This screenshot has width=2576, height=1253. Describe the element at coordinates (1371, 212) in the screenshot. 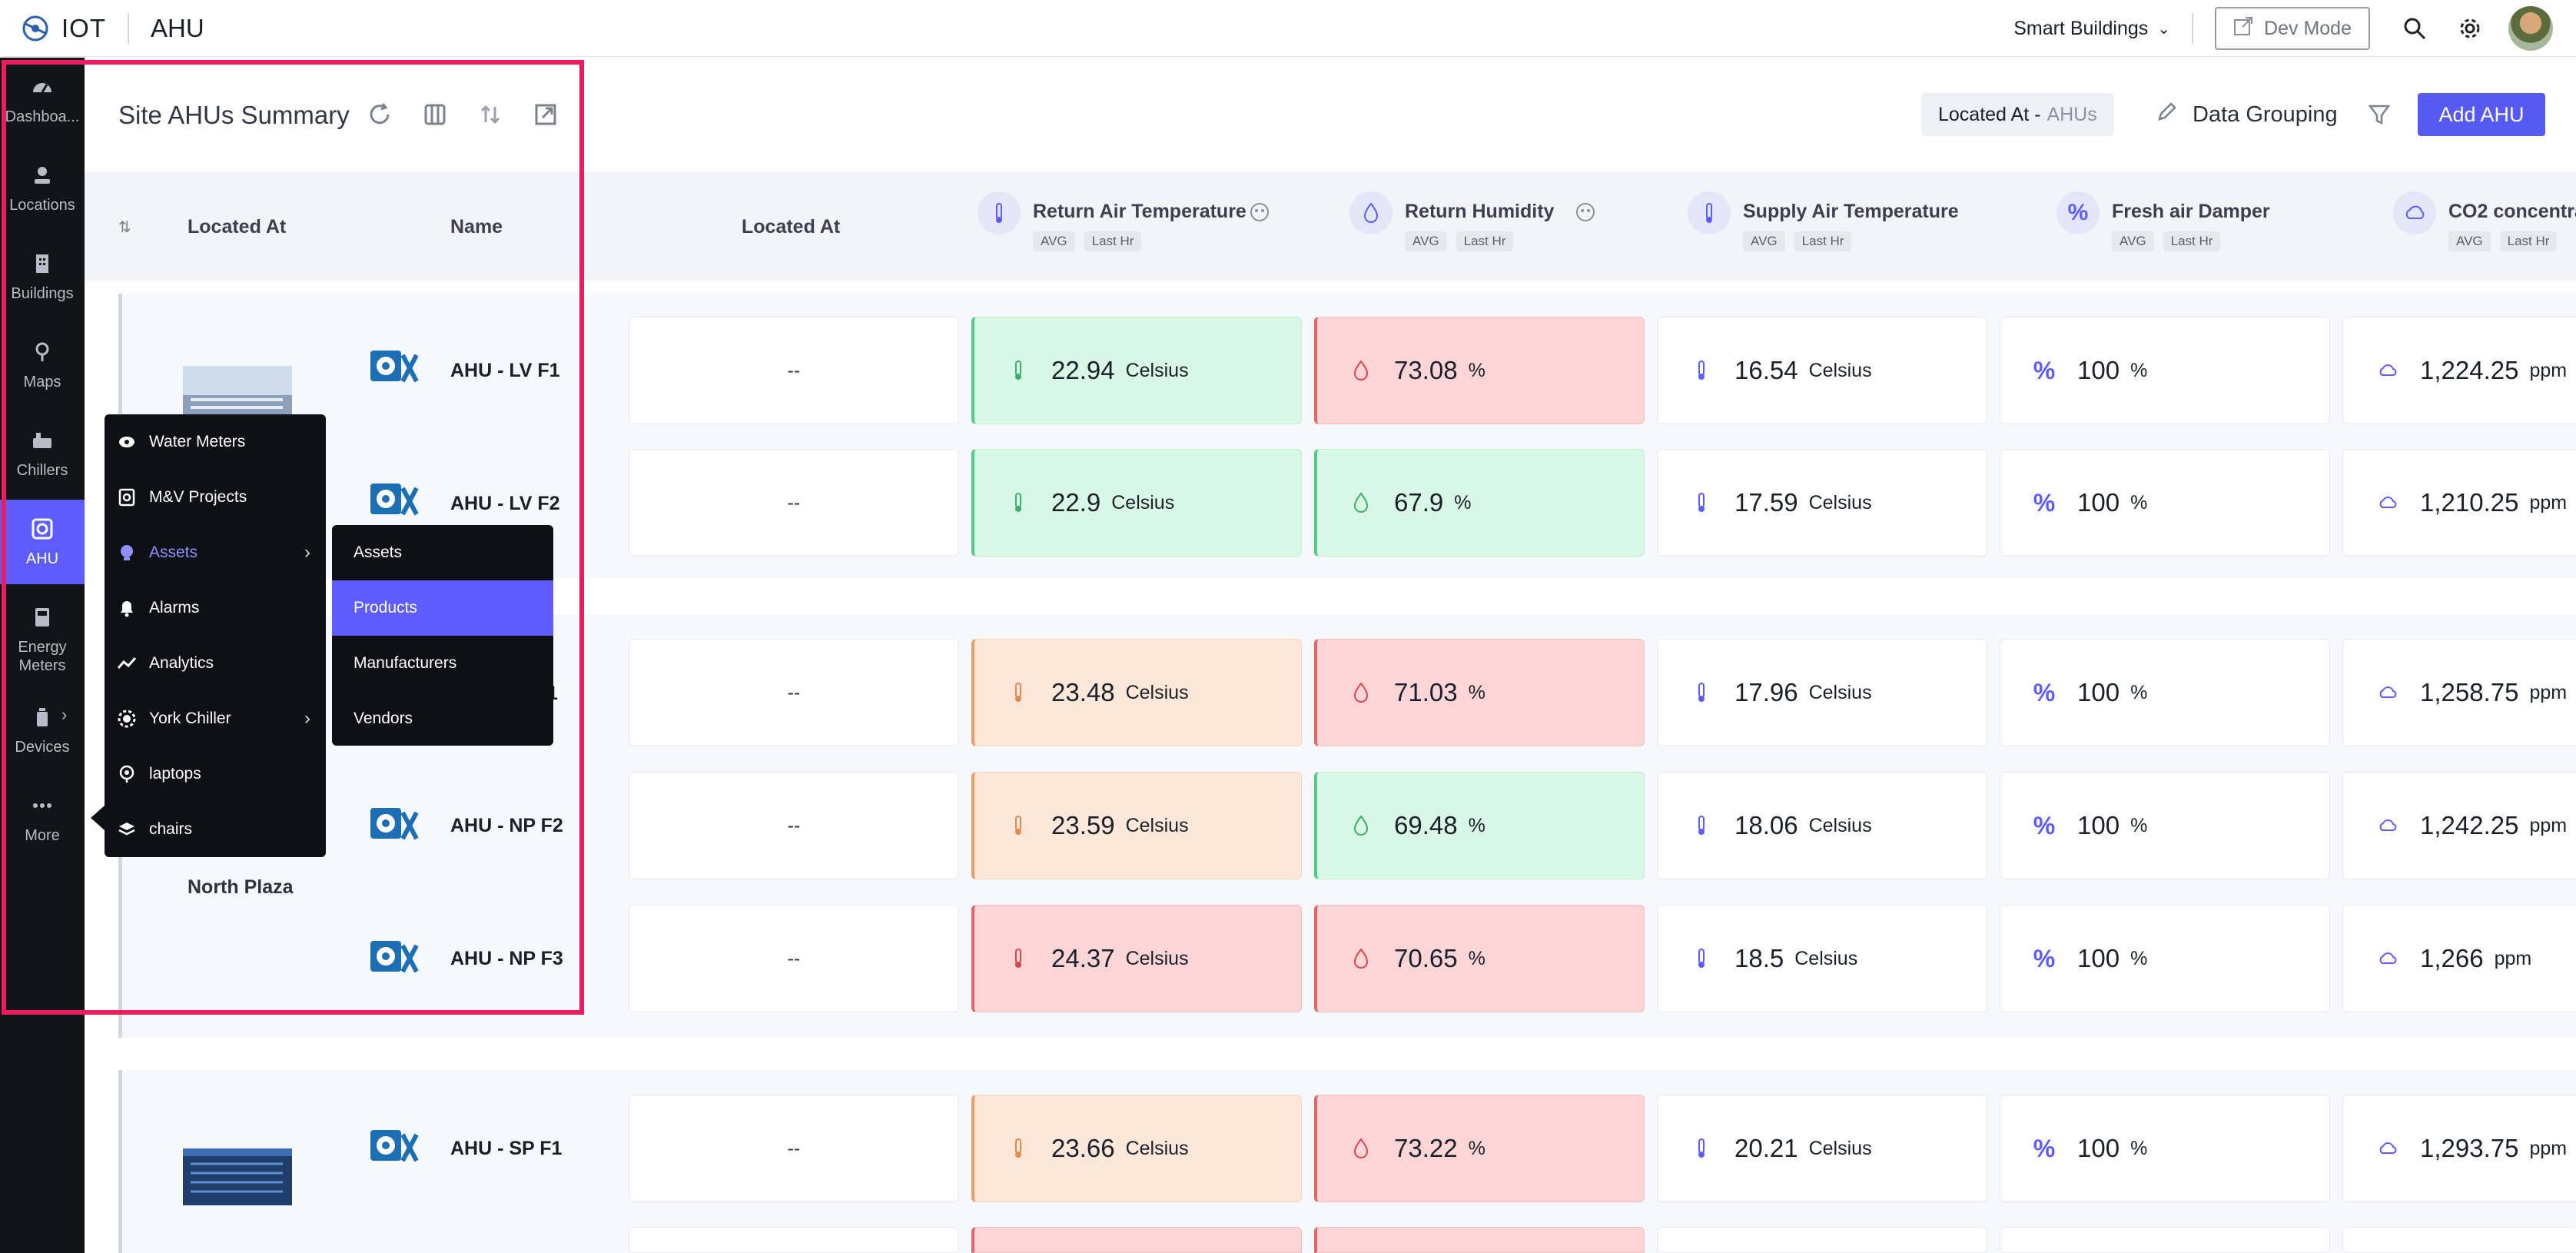

I see `droplet-icon` at that location.